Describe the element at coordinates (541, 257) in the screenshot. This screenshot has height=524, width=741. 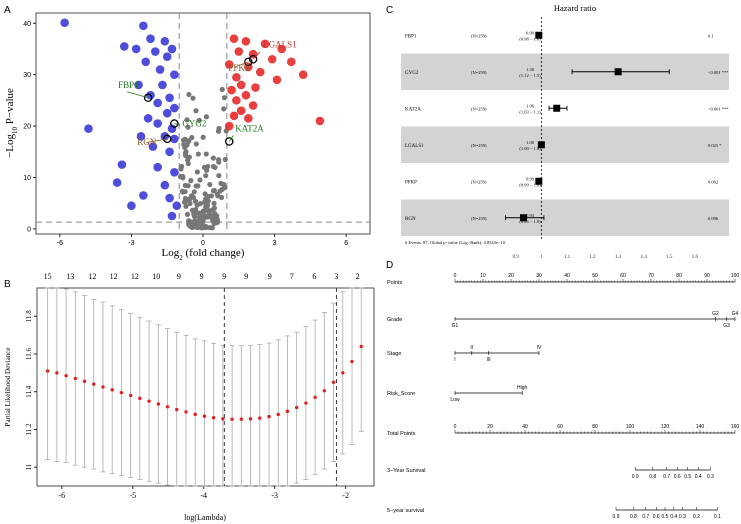
I see `forest-tick-label: 1` at that location.